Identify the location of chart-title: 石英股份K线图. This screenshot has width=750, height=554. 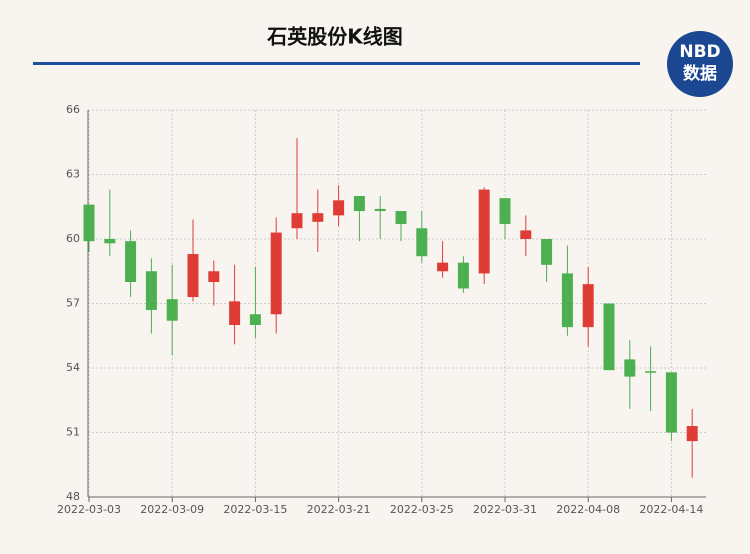
(334, 37).